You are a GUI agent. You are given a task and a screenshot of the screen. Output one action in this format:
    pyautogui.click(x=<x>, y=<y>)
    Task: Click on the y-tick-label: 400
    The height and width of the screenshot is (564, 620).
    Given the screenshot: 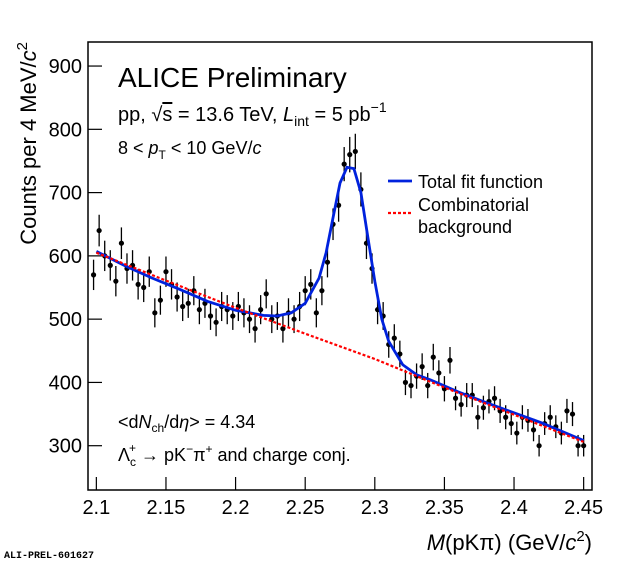 What is the action you would take?
    pyautogui.click(x=65, y=383)
    